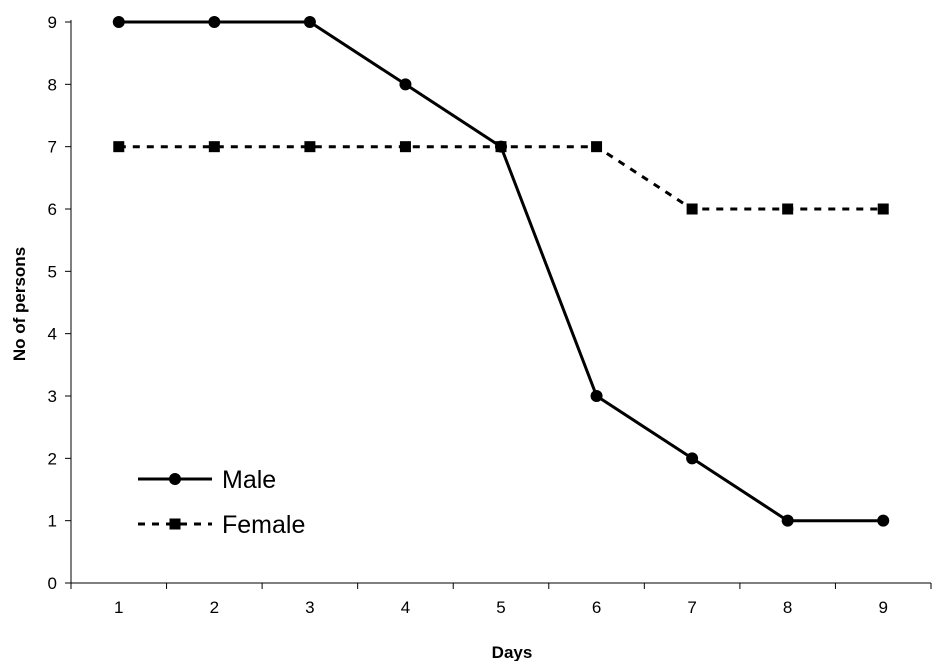 This screenshot has height=661, width=944. Describe the element at coordinates (691, 607) in the screenshot. I see `x-tick-label: 7` at that location.